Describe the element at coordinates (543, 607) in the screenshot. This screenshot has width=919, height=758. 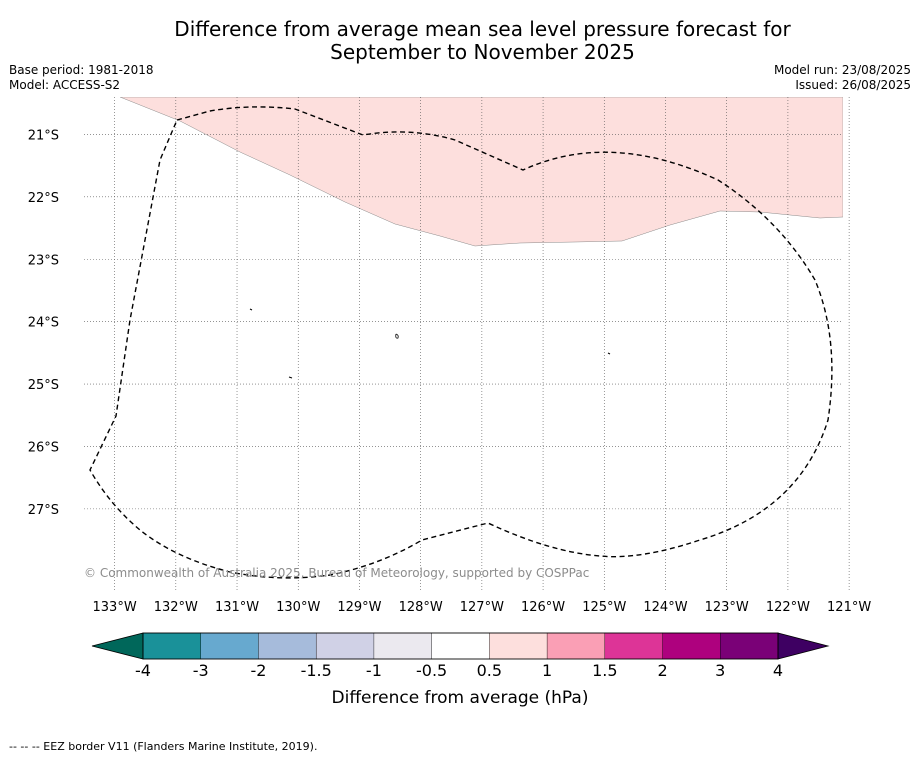
I see `longitude-tick-label: 126°W` at that location.